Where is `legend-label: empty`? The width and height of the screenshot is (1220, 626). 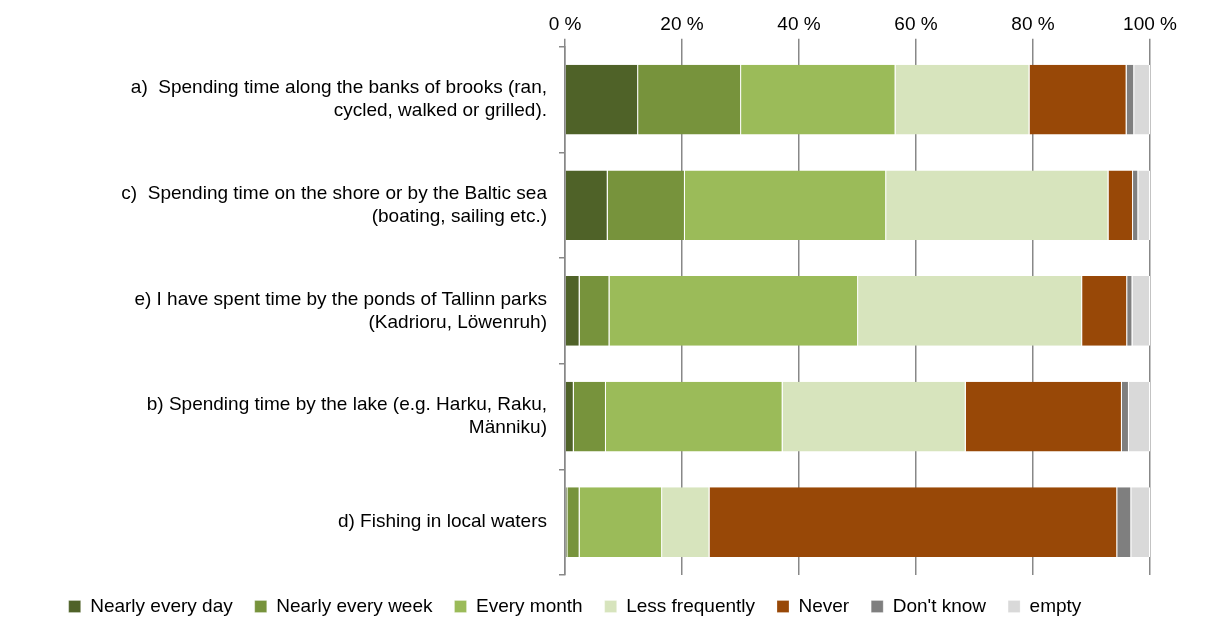
legend-label: empty is located at coordinates (1055, 605).